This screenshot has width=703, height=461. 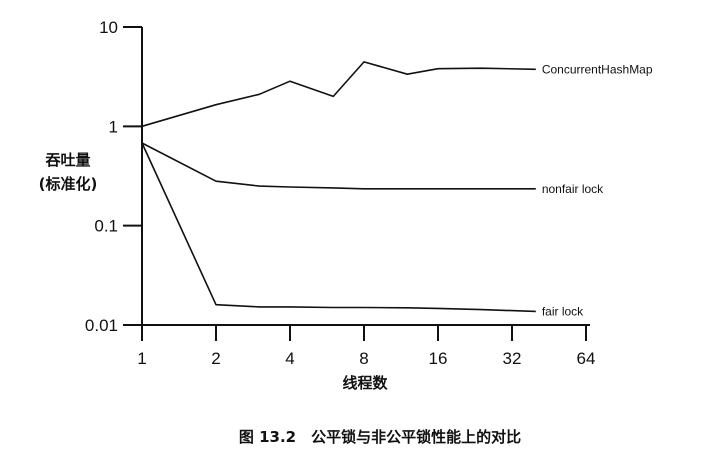 I want to click on x-tick-label: 16, so click(x=438, y=358).